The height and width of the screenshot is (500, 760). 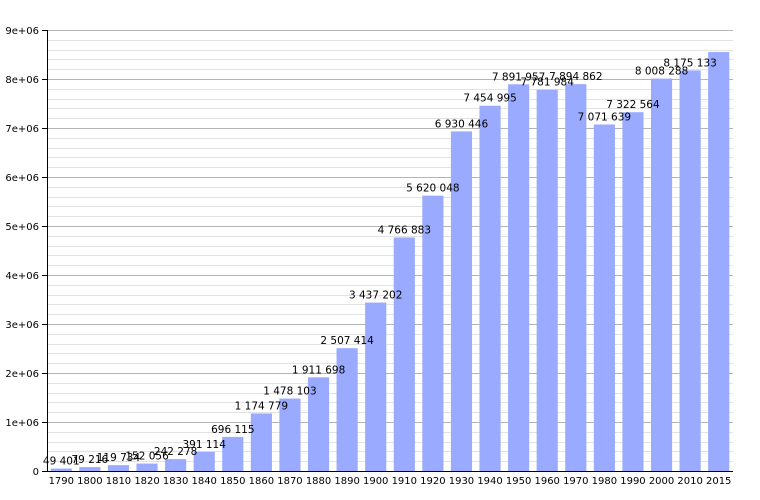 I want to click on data-label: 7 894 862, so click(x=575, y=77).